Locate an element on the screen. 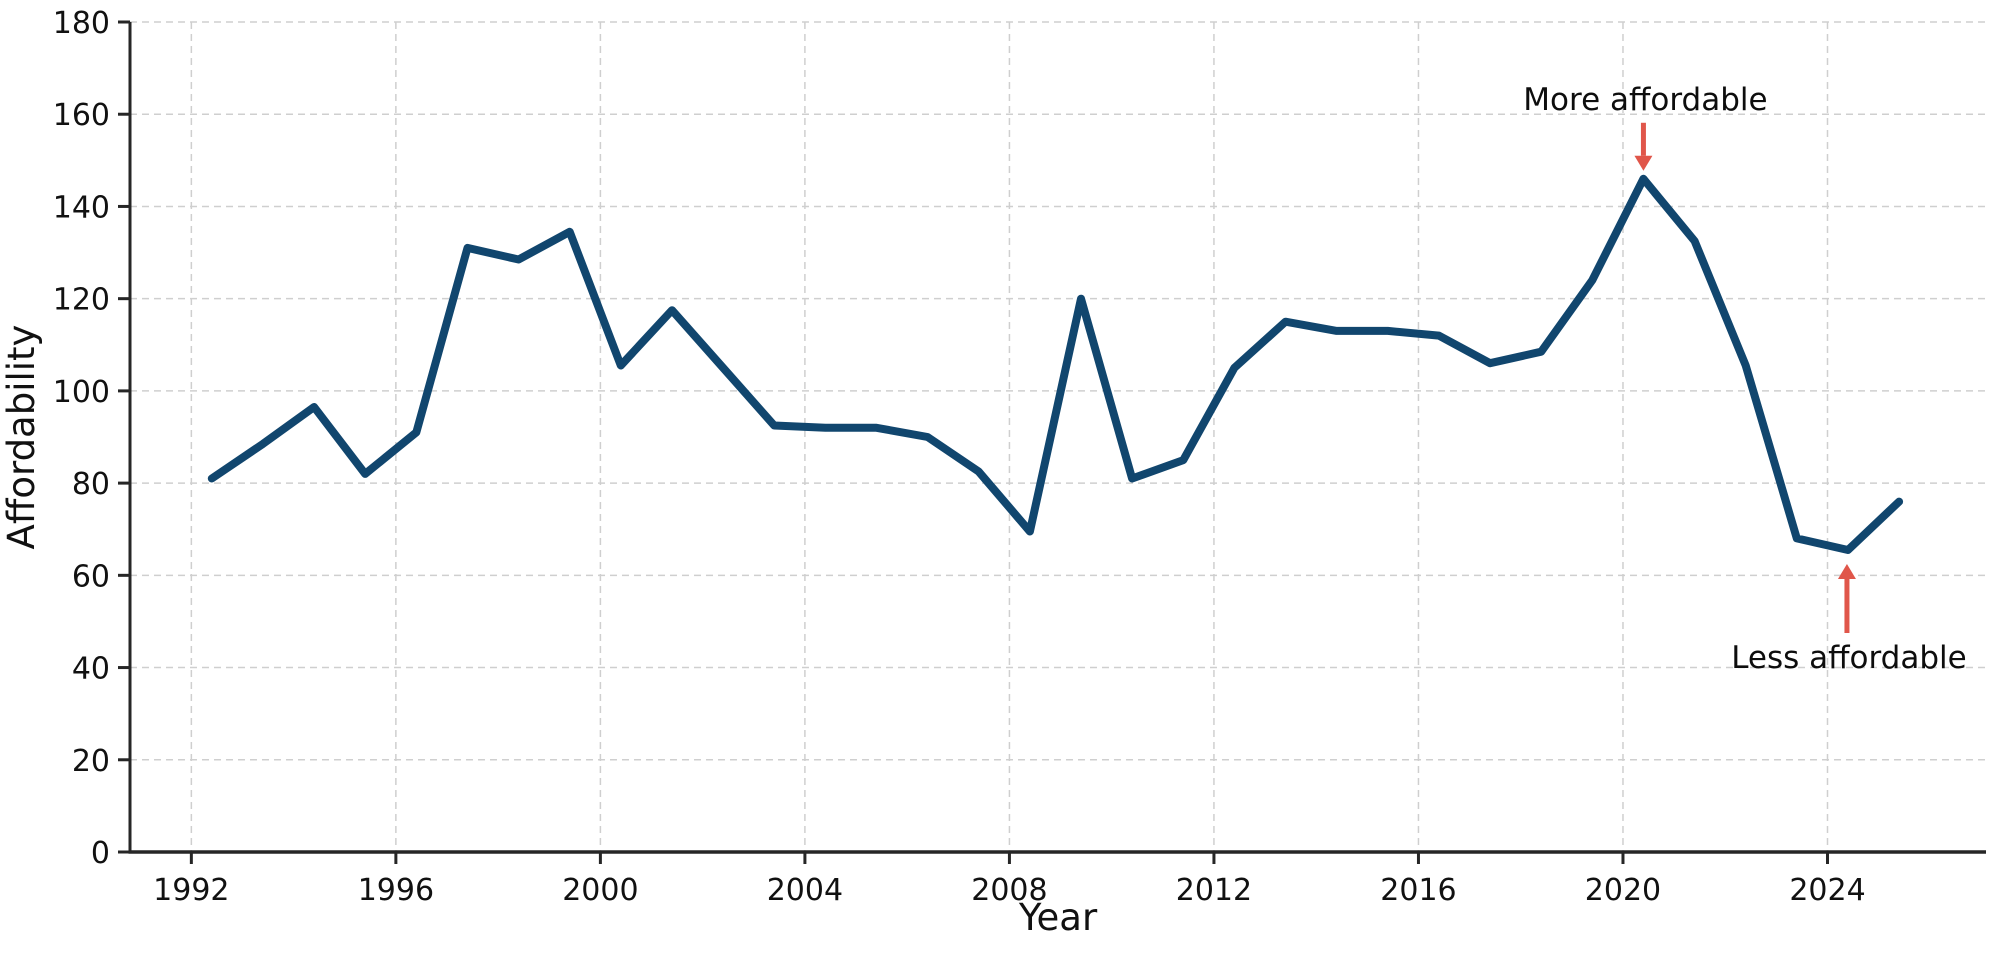 Image resolution: width=2000 pixels, height=953 pixels. y-tick-label-0: 0 is located at coordinates (100, 853).